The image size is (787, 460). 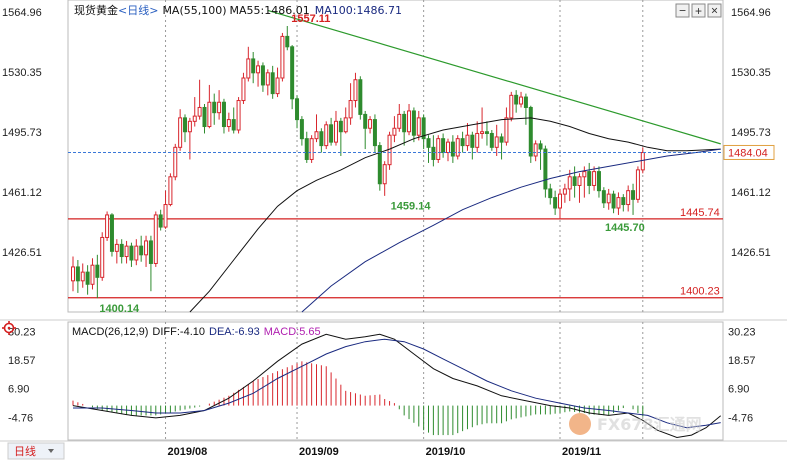 I want to click on price-annotation: 1557.11, so click(x=310, y=19).